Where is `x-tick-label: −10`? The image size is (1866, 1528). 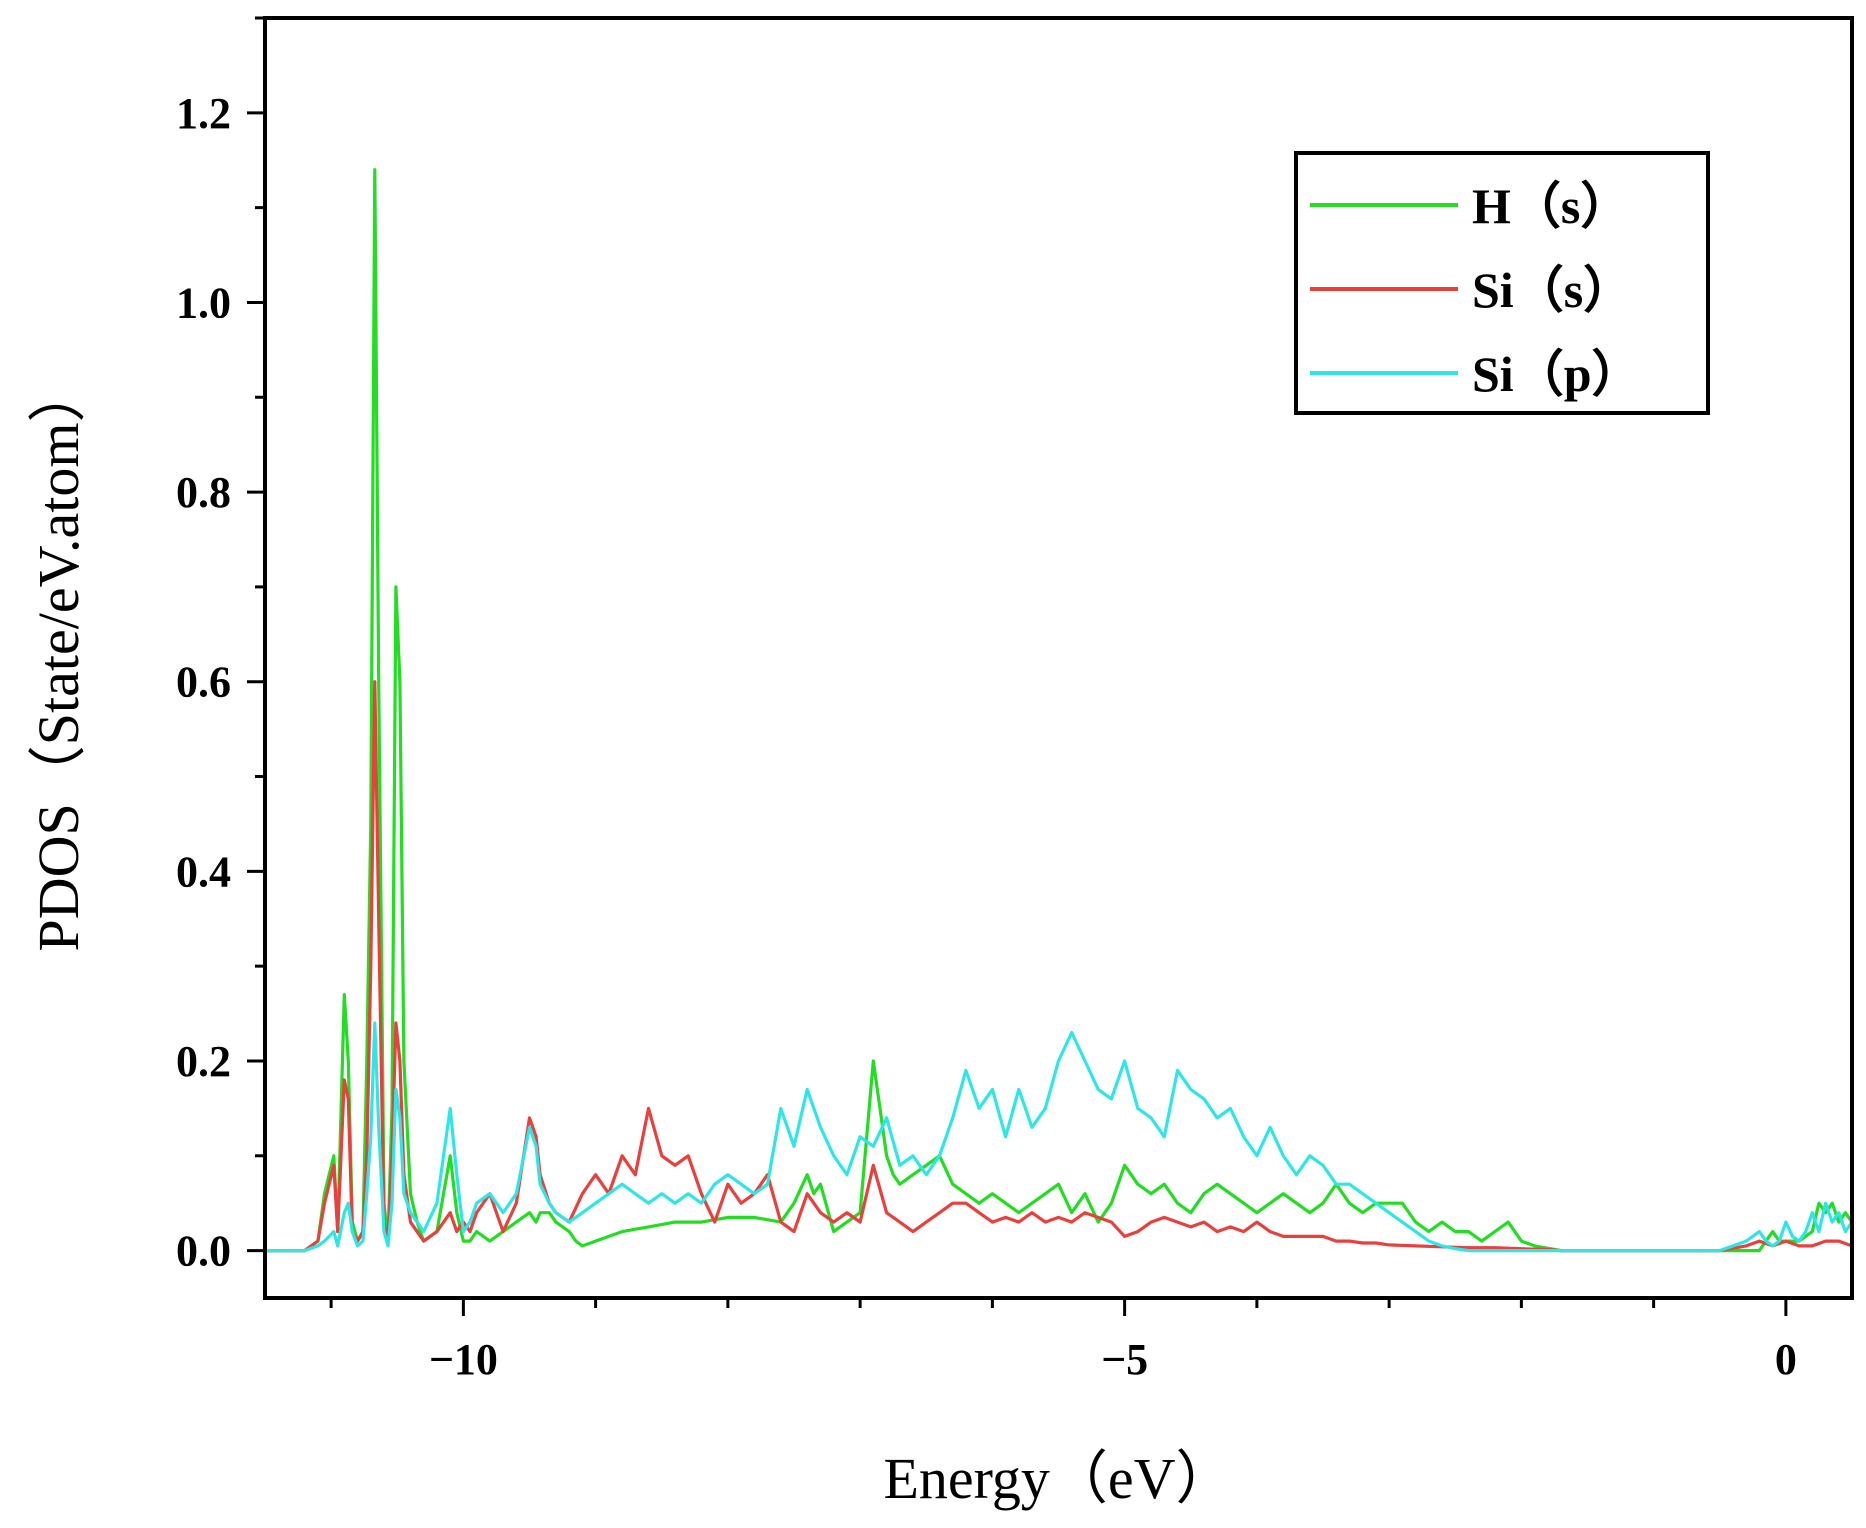
x-tick-label: −10 is located at coordinates (463, 1359).